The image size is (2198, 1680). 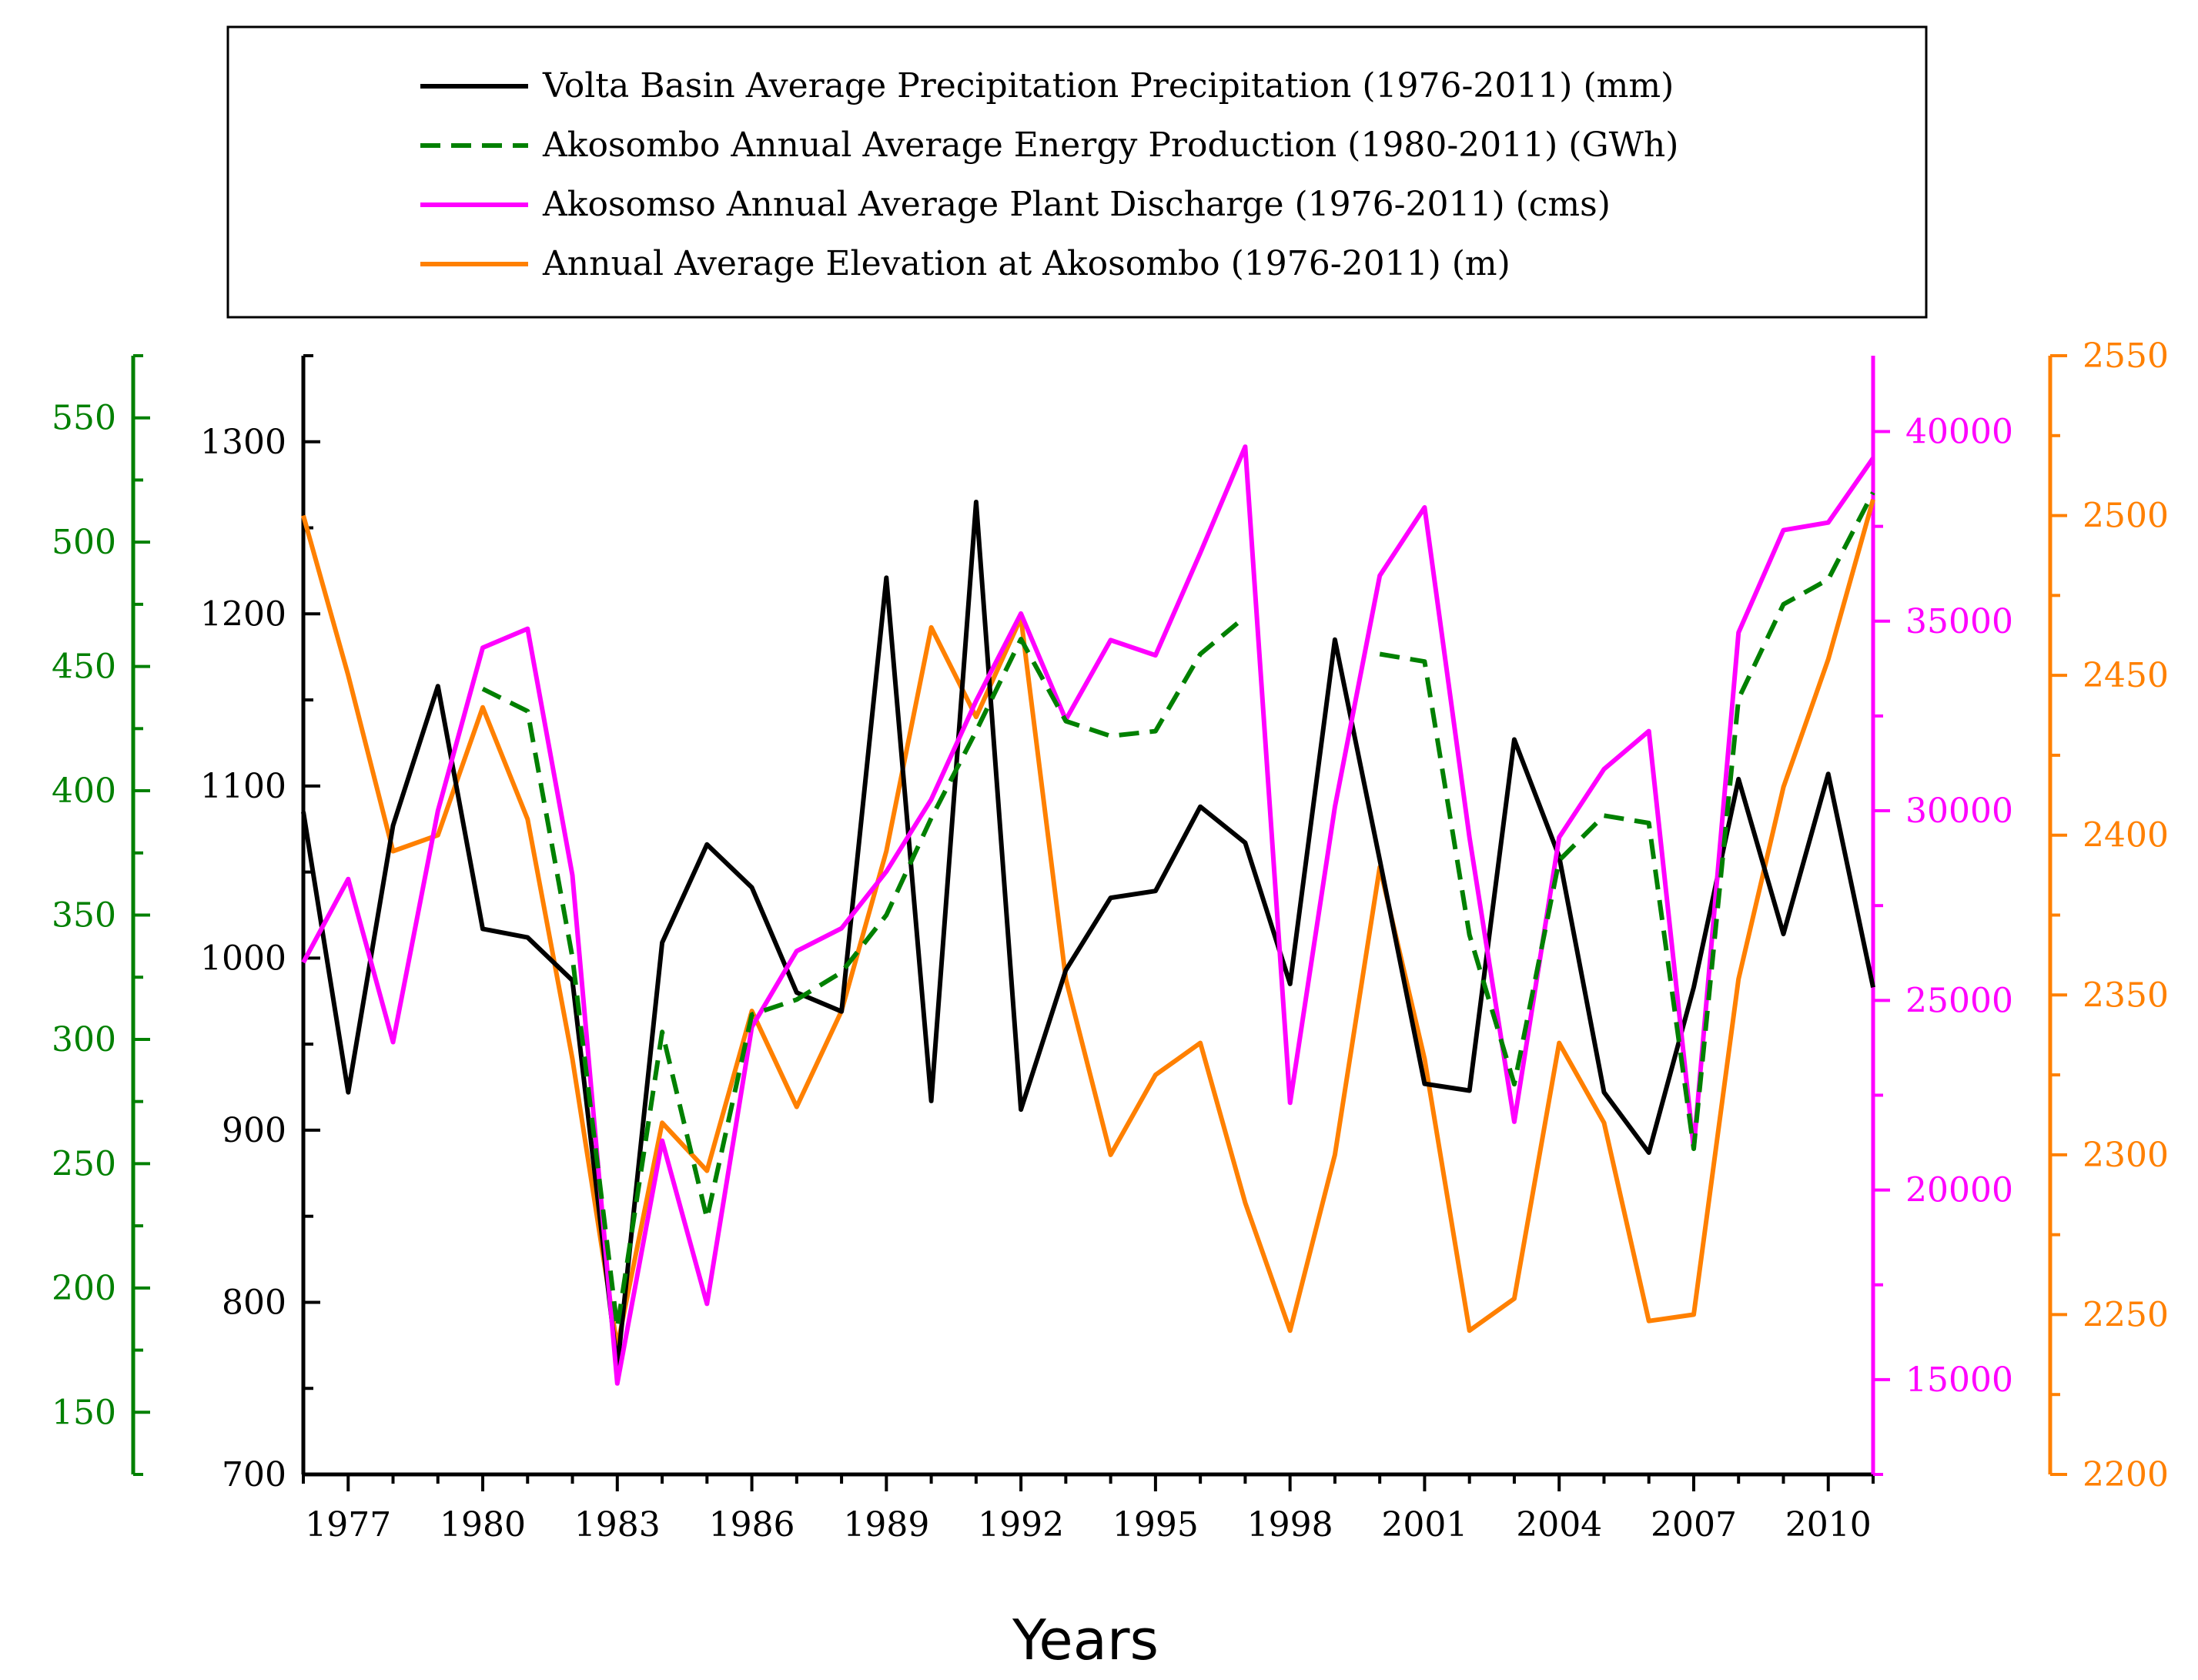 I want to click on black-y-tick-label: 1200, so click(x=243, y=614).